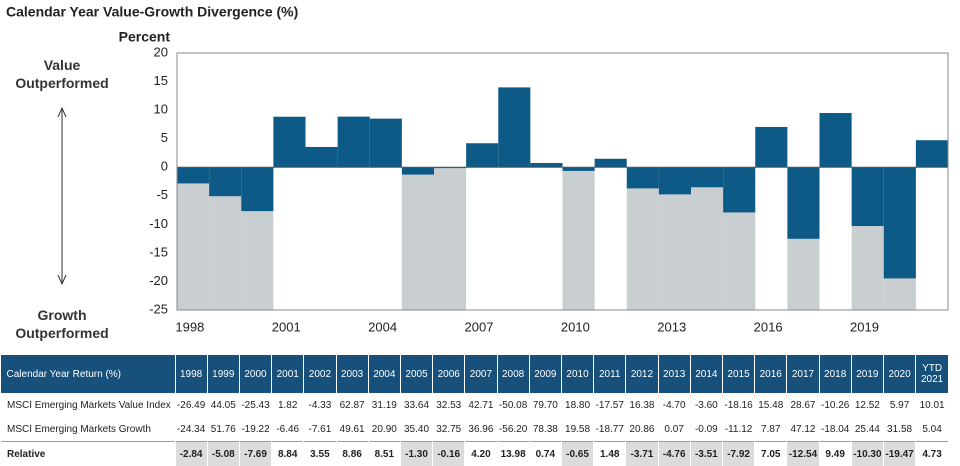 The height and width of the screenshot is (466, 960). What do you see at coordinates (642, 454) in the screenshot?
I see `table-cell: -3.71` at bounding box center [642, 454].